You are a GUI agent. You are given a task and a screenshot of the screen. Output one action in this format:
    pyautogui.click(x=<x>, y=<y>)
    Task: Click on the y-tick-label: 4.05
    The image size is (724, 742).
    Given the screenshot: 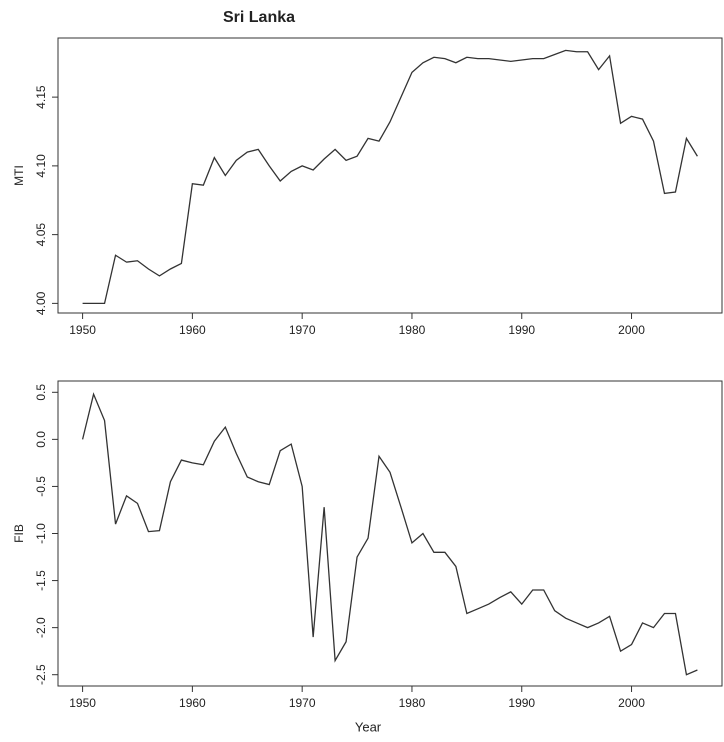 What is the action you would take?
    pyautogui.click(x=41, y=235)
    